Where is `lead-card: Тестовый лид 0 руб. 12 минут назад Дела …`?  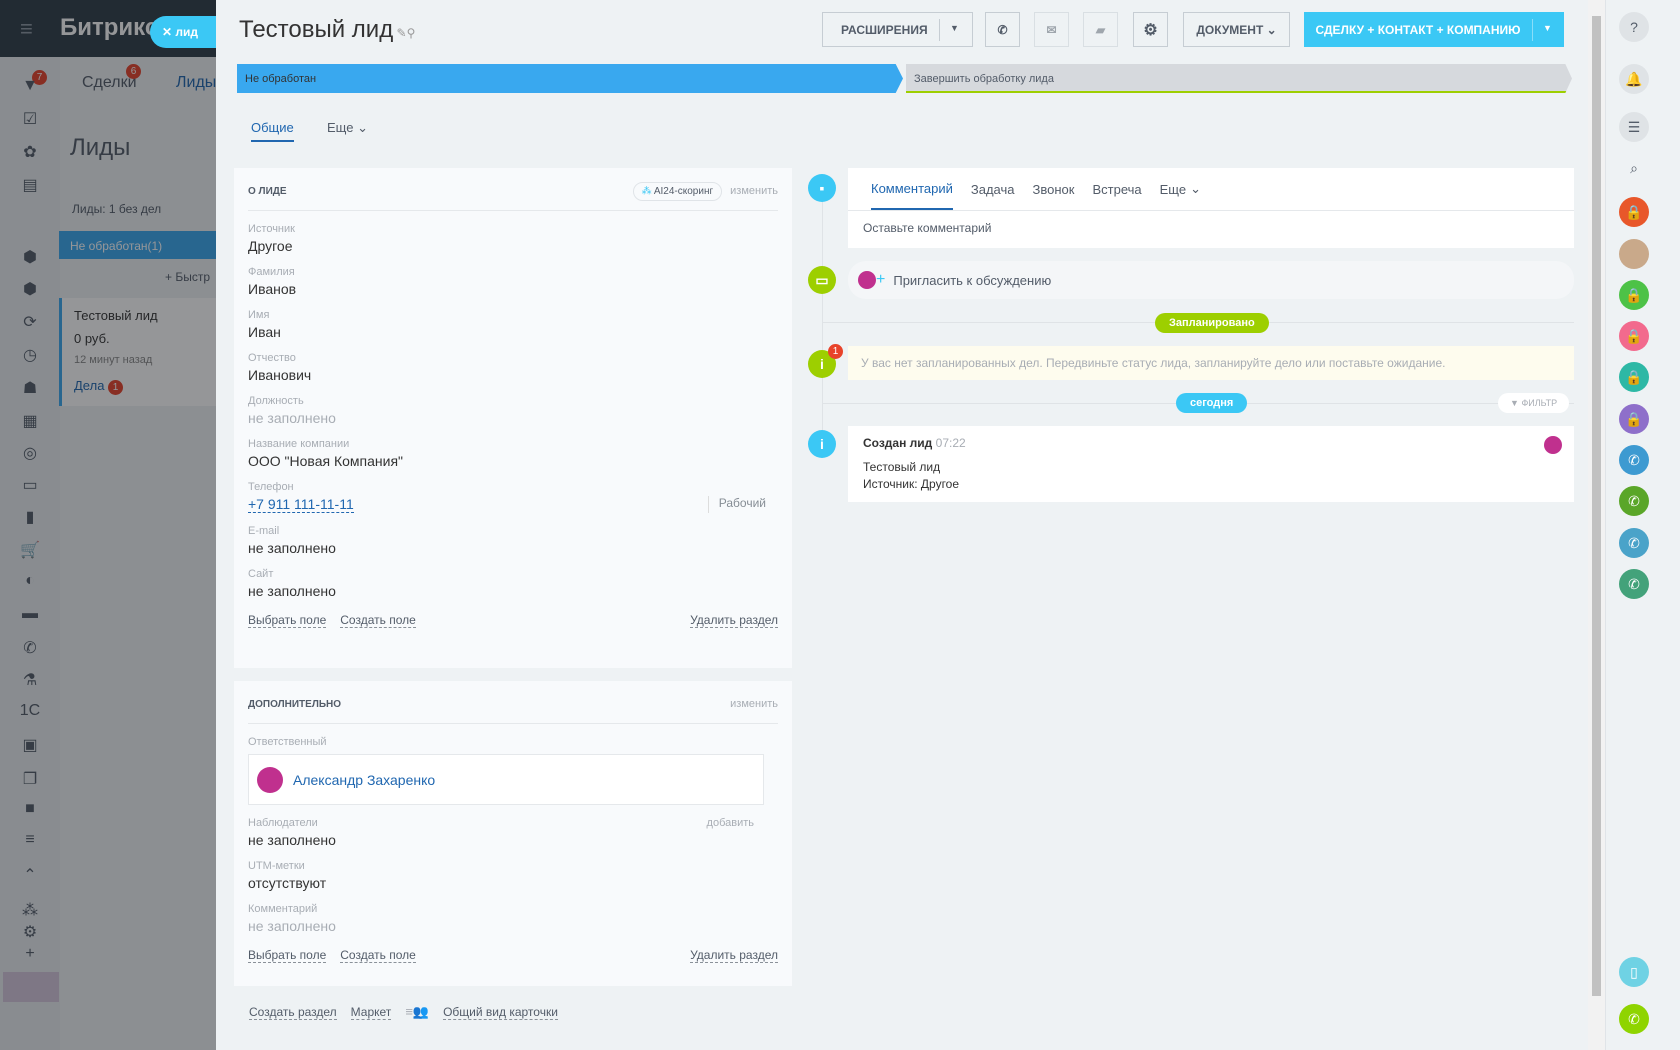
lead-card: Тестовый лид 0 руб. 12 минут назад Дела … is located at coordinates (137, 352).